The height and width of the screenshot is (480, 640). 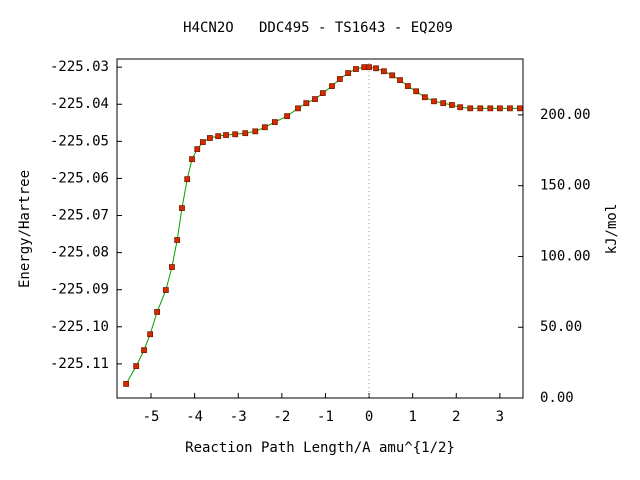 I want to click on y2-tick-label: 150.00, so click(x=565, y=186).